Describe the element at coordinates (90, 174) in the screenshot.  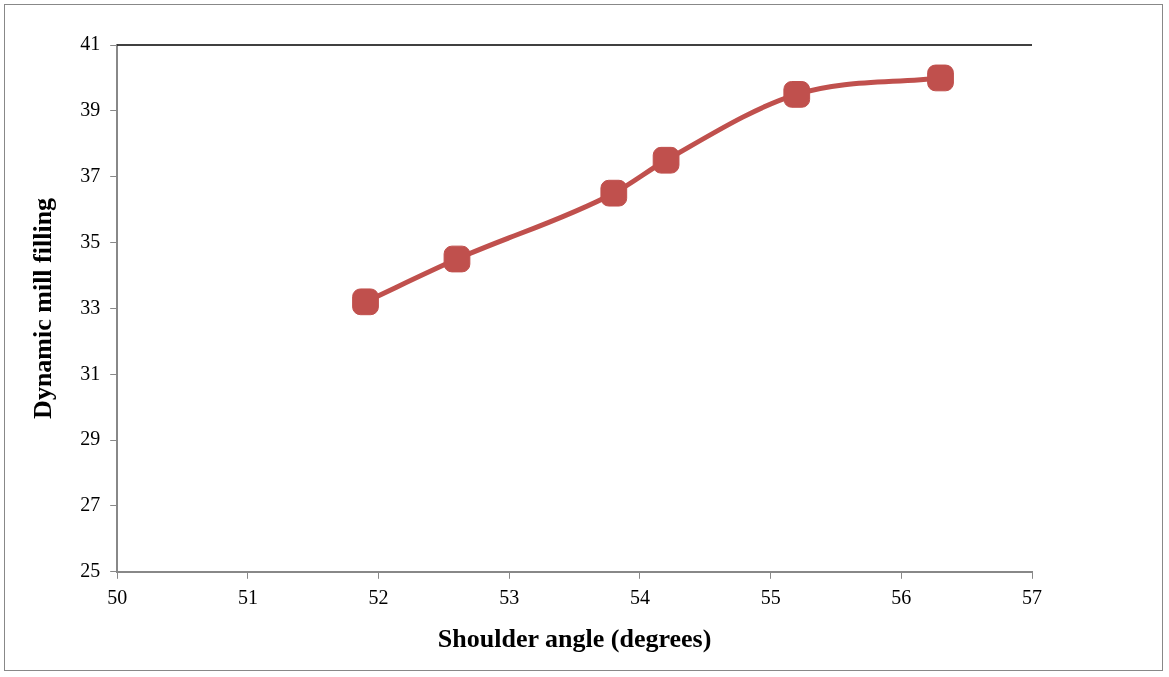
I see `y-tick-label: 37` at that location.